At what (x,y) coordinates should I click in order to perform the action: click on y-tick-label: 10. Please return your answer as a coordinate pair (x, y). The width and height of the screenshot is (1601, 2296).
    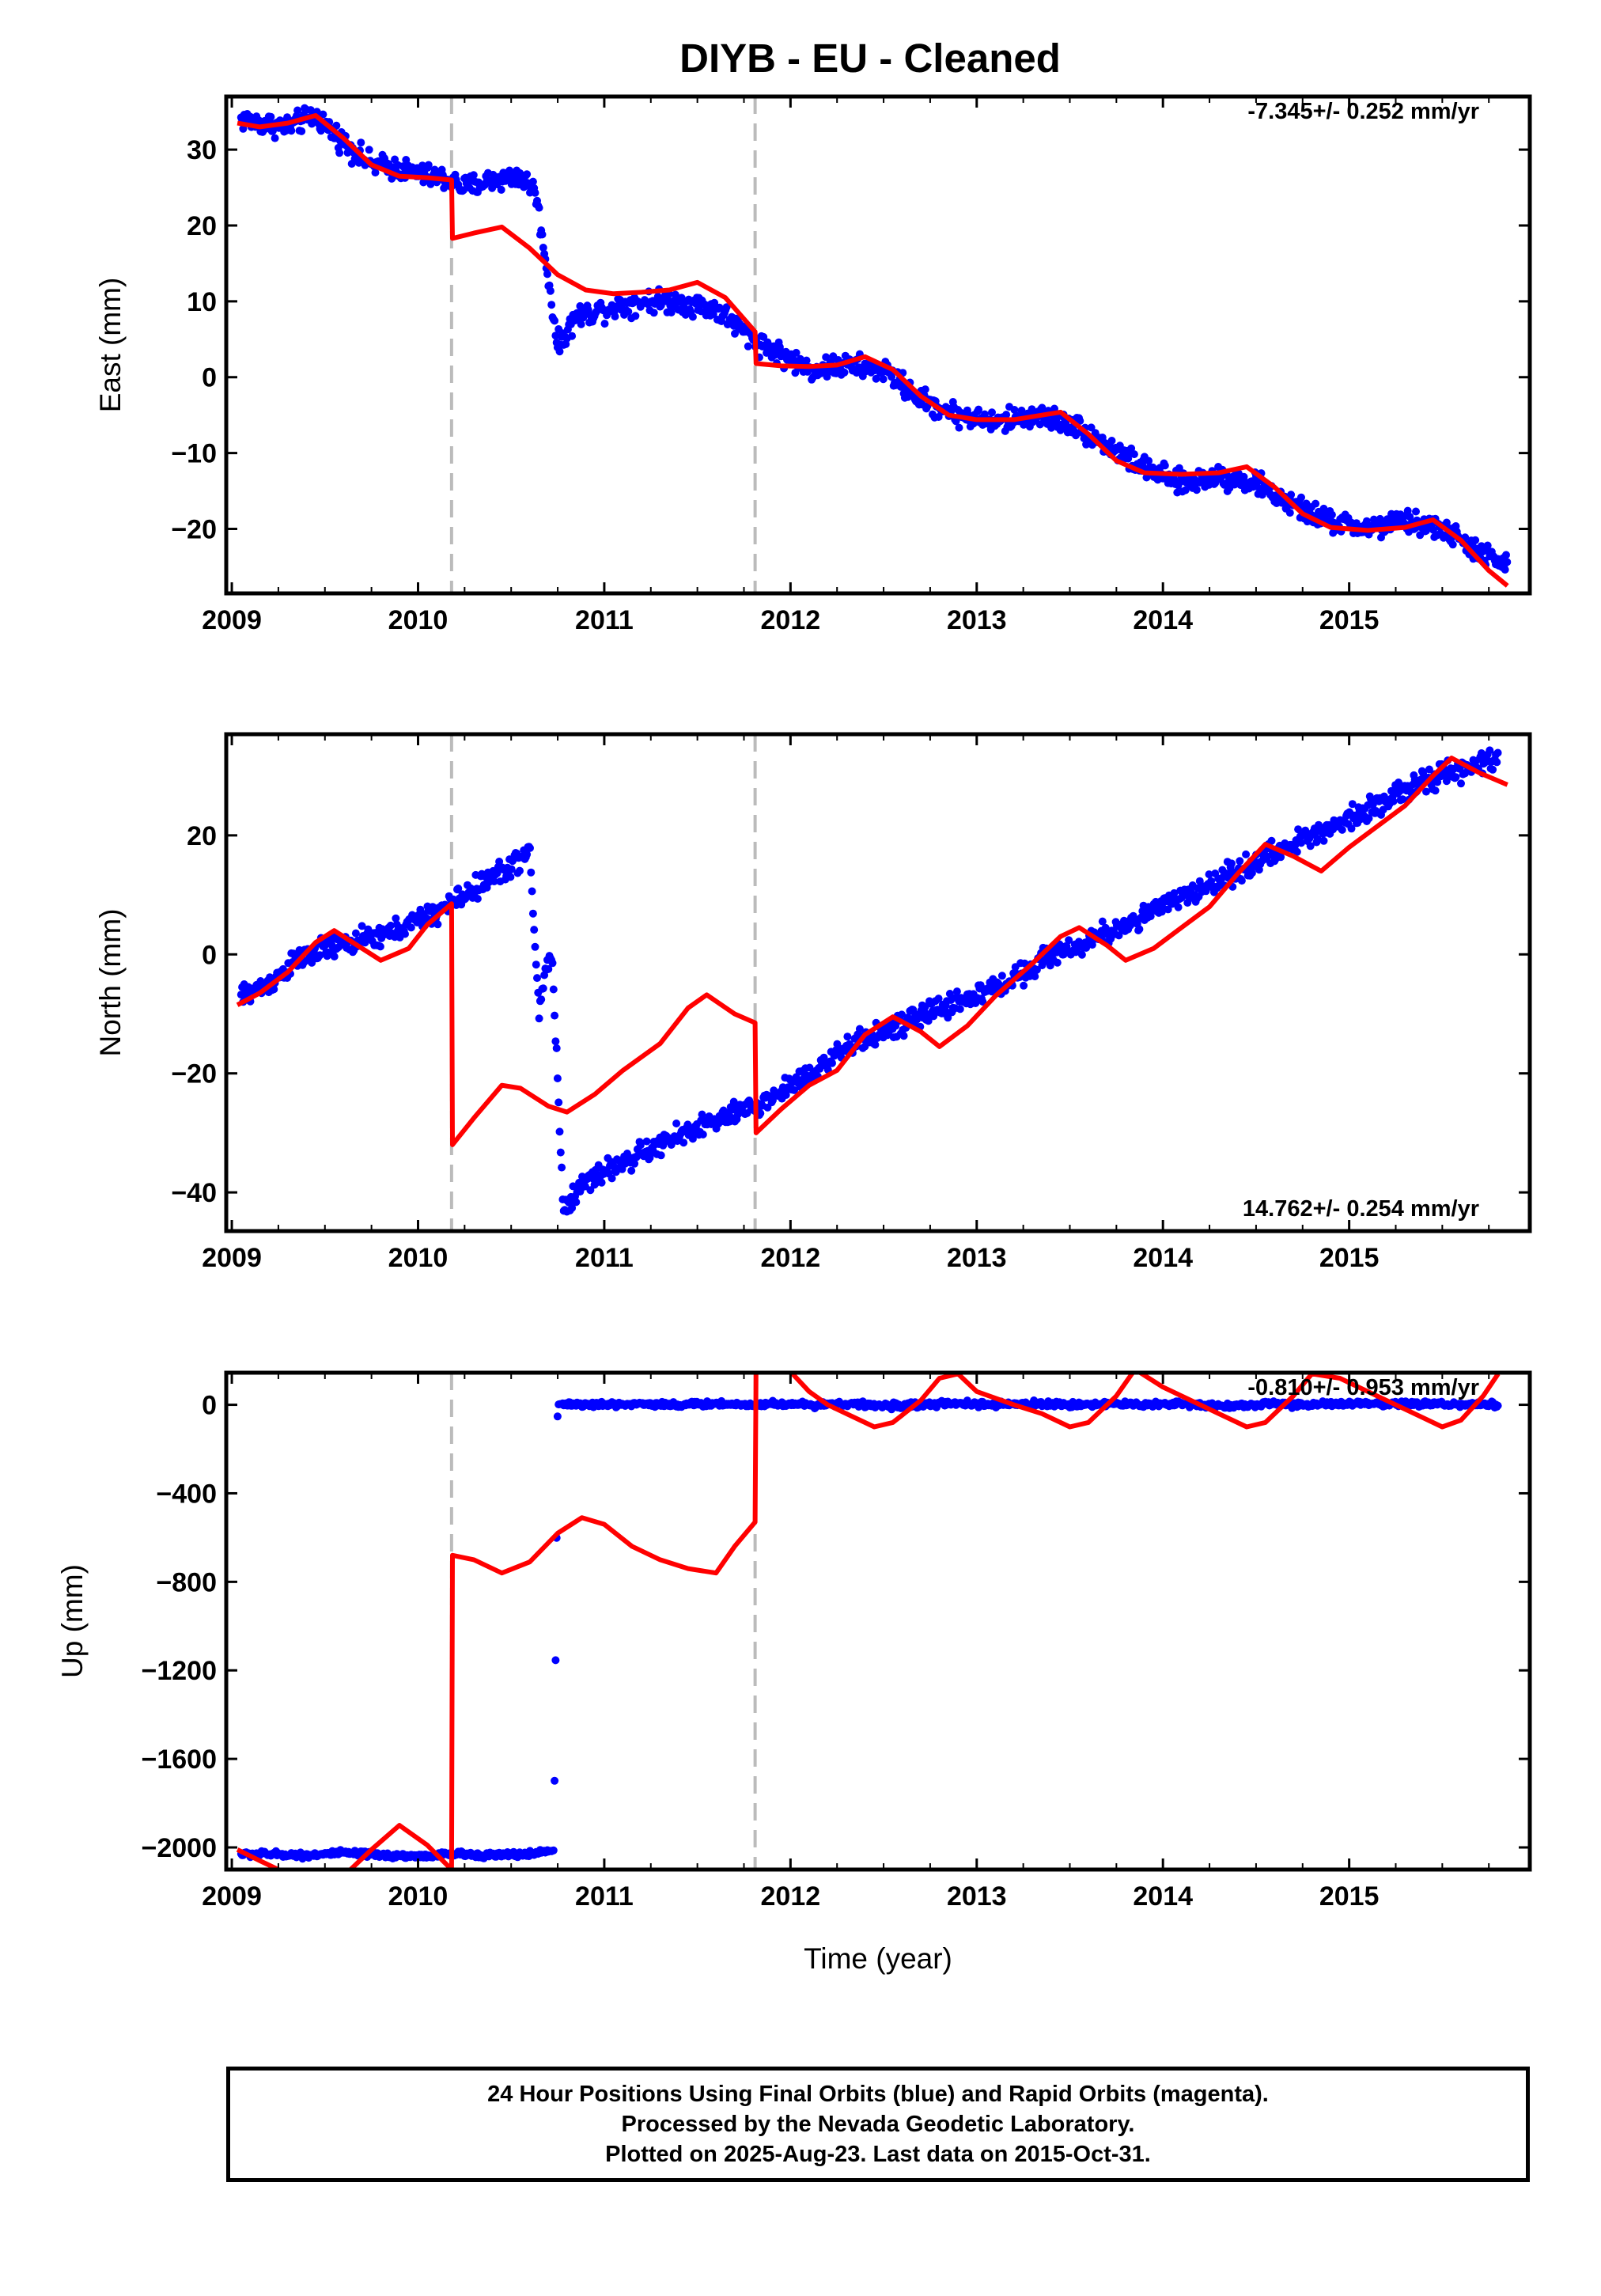
    Looking at the image, I should click on (202, 302).